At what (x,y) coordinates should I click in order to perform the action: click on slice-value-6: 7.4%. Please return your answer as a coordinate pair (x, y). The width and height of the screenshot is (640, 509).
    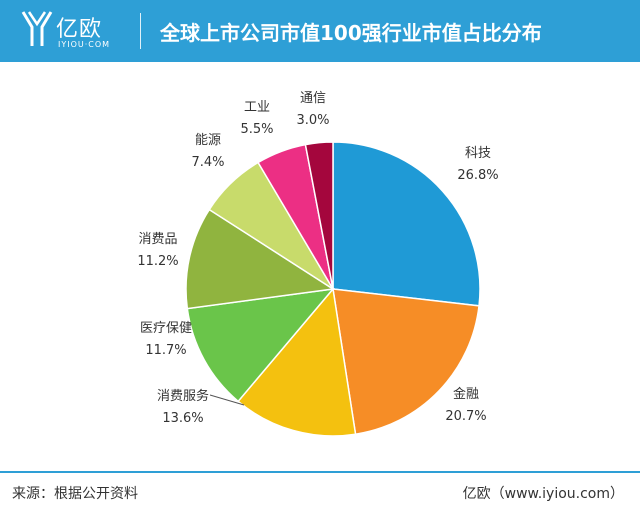
    Looking at the image, I should click on (207, 162).